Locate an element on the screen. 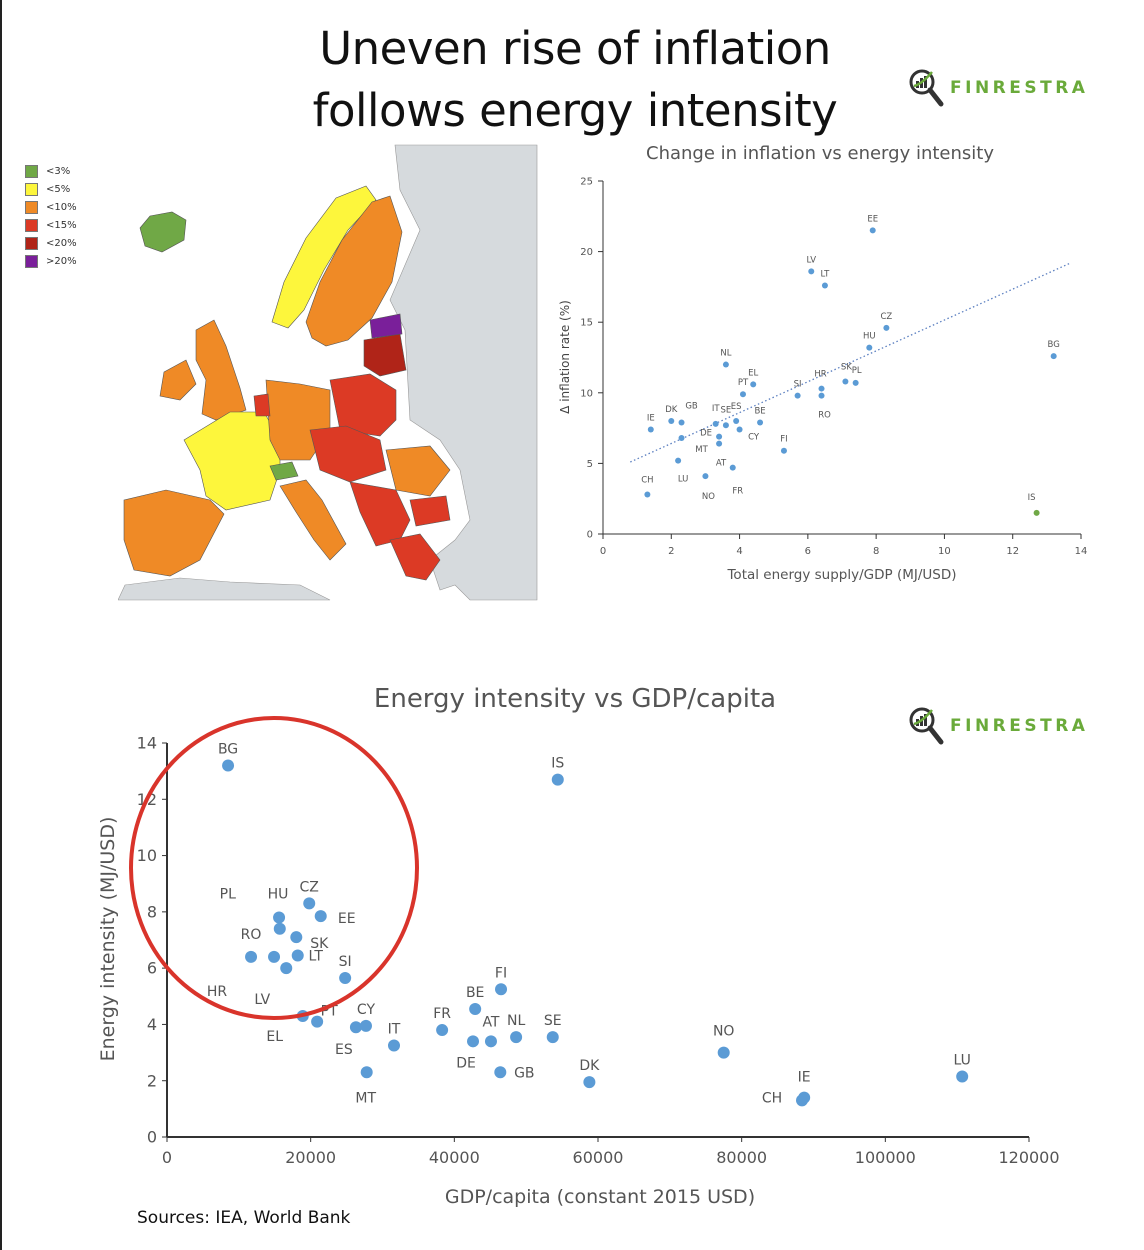  x-tick-label: 20000 is located at coordinates (310, 1157).